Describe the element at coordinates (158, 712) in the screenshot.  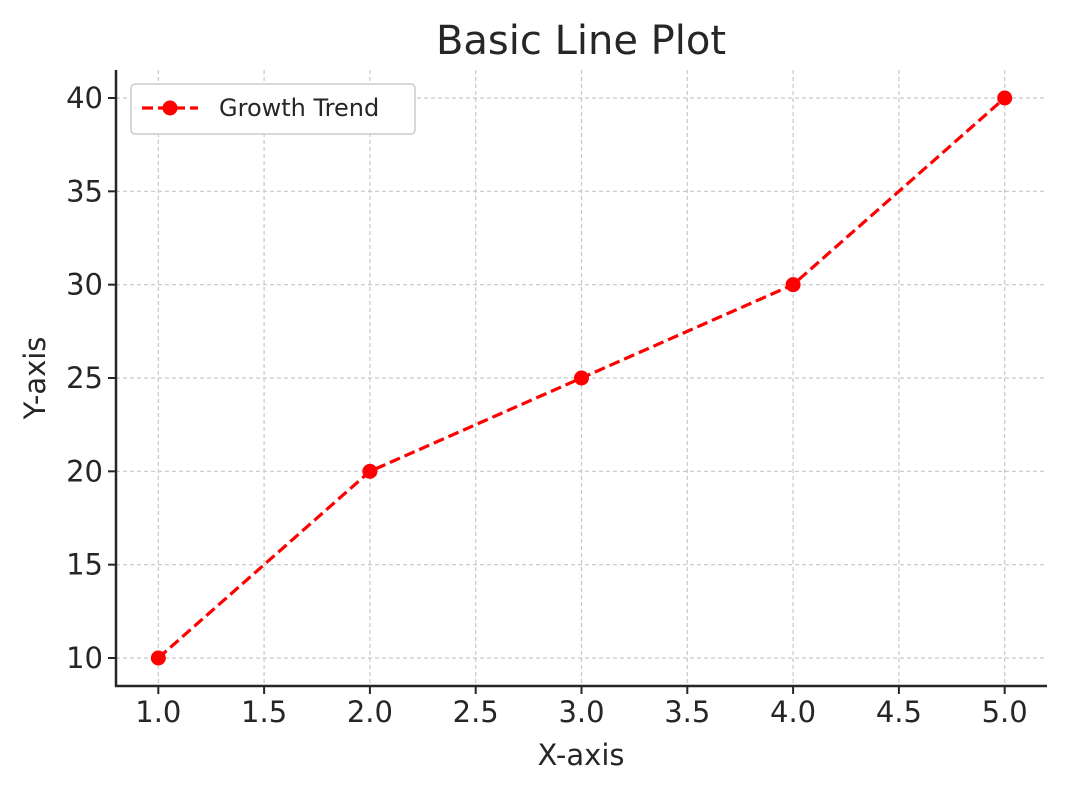
I see `x-tick-label-0: 1.0` at that location.